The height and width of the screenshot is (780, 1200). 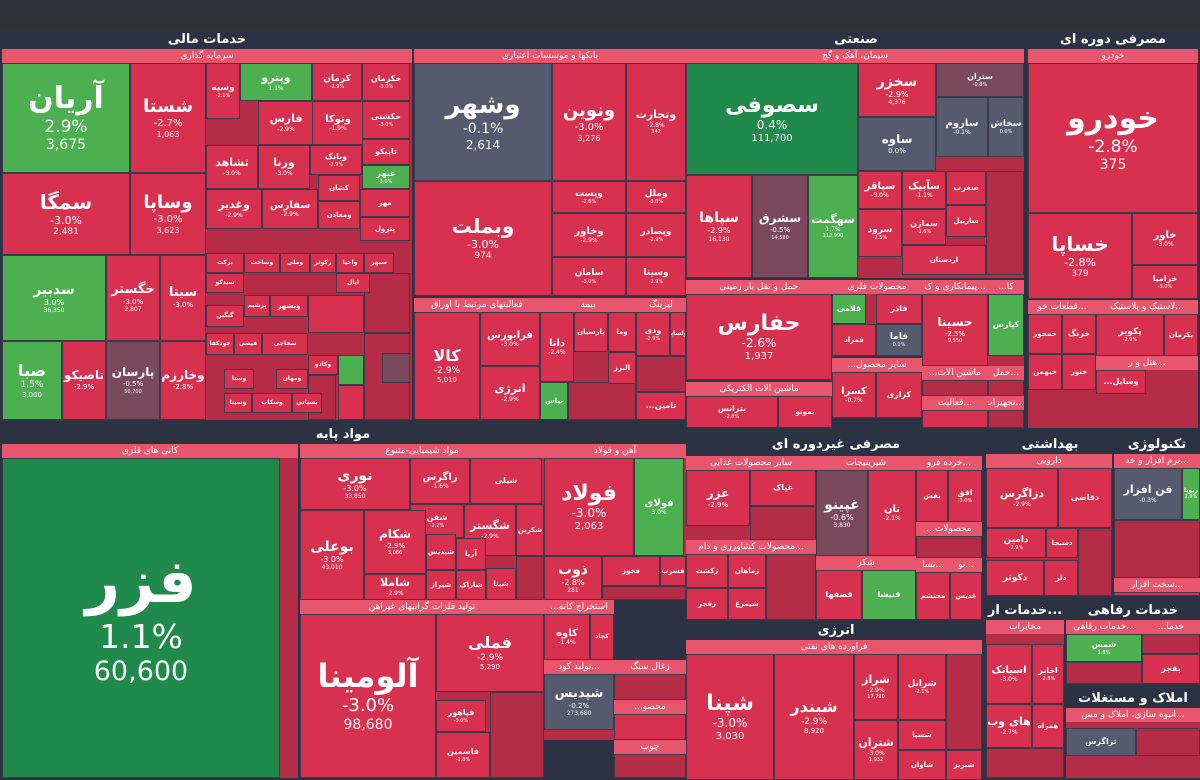 I want to click on stock-tile: شتران -3.0% 1,932, so click(x=876, y=750).